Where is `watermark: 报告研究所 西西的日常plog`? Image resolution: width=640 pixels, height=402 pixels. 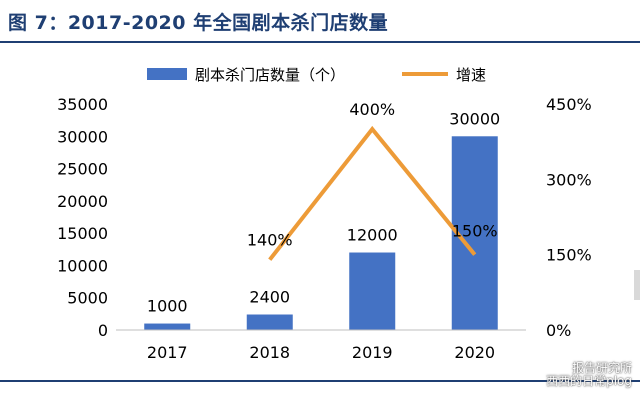
watermark: 报告研究所 西西的日常plog is located at coordinates (589, 375).